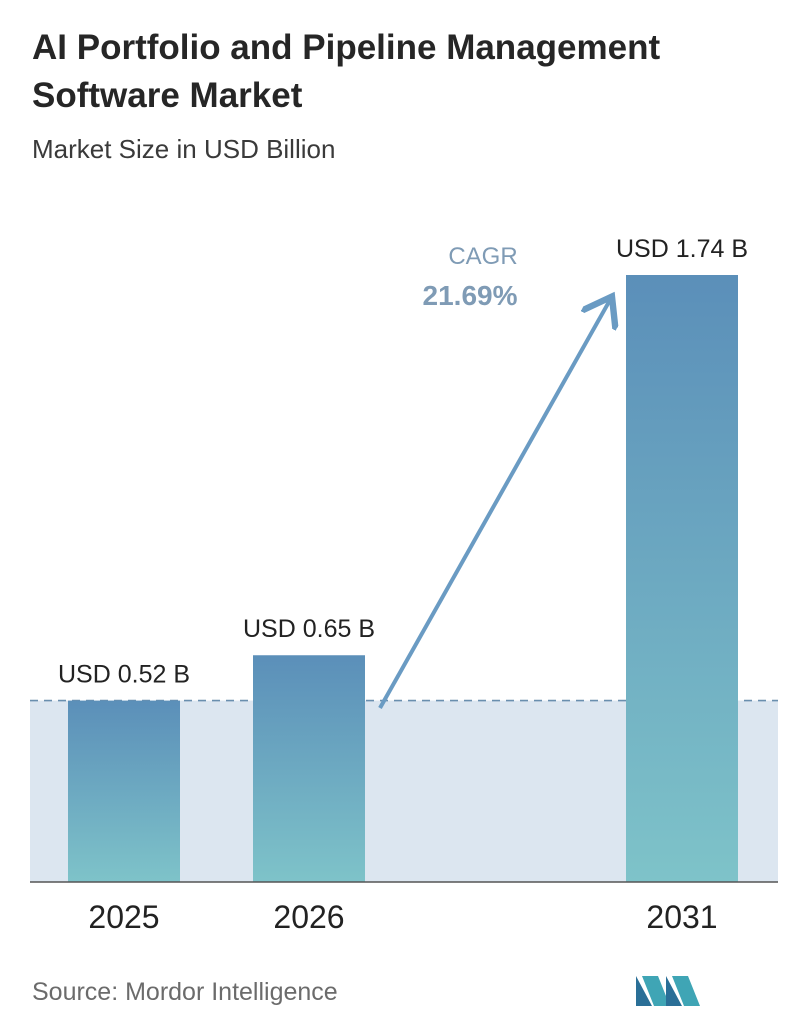 This screenshot has width=796, height=1034. What do you see at coordinates (482, 256) in the screenshot?
I see `cagr-label: CAGR` at bounding box center [482, 256].